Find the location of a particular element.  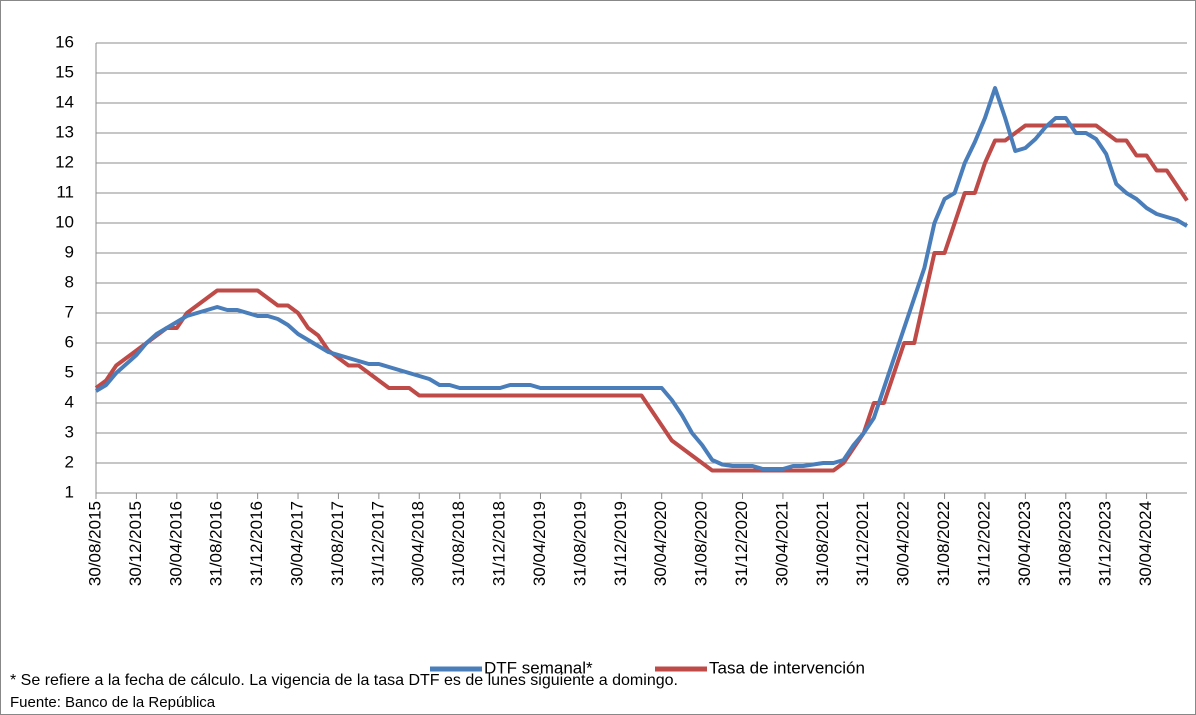

x-tick-label: 30/04/2022 is located at coordinates (903, 543).